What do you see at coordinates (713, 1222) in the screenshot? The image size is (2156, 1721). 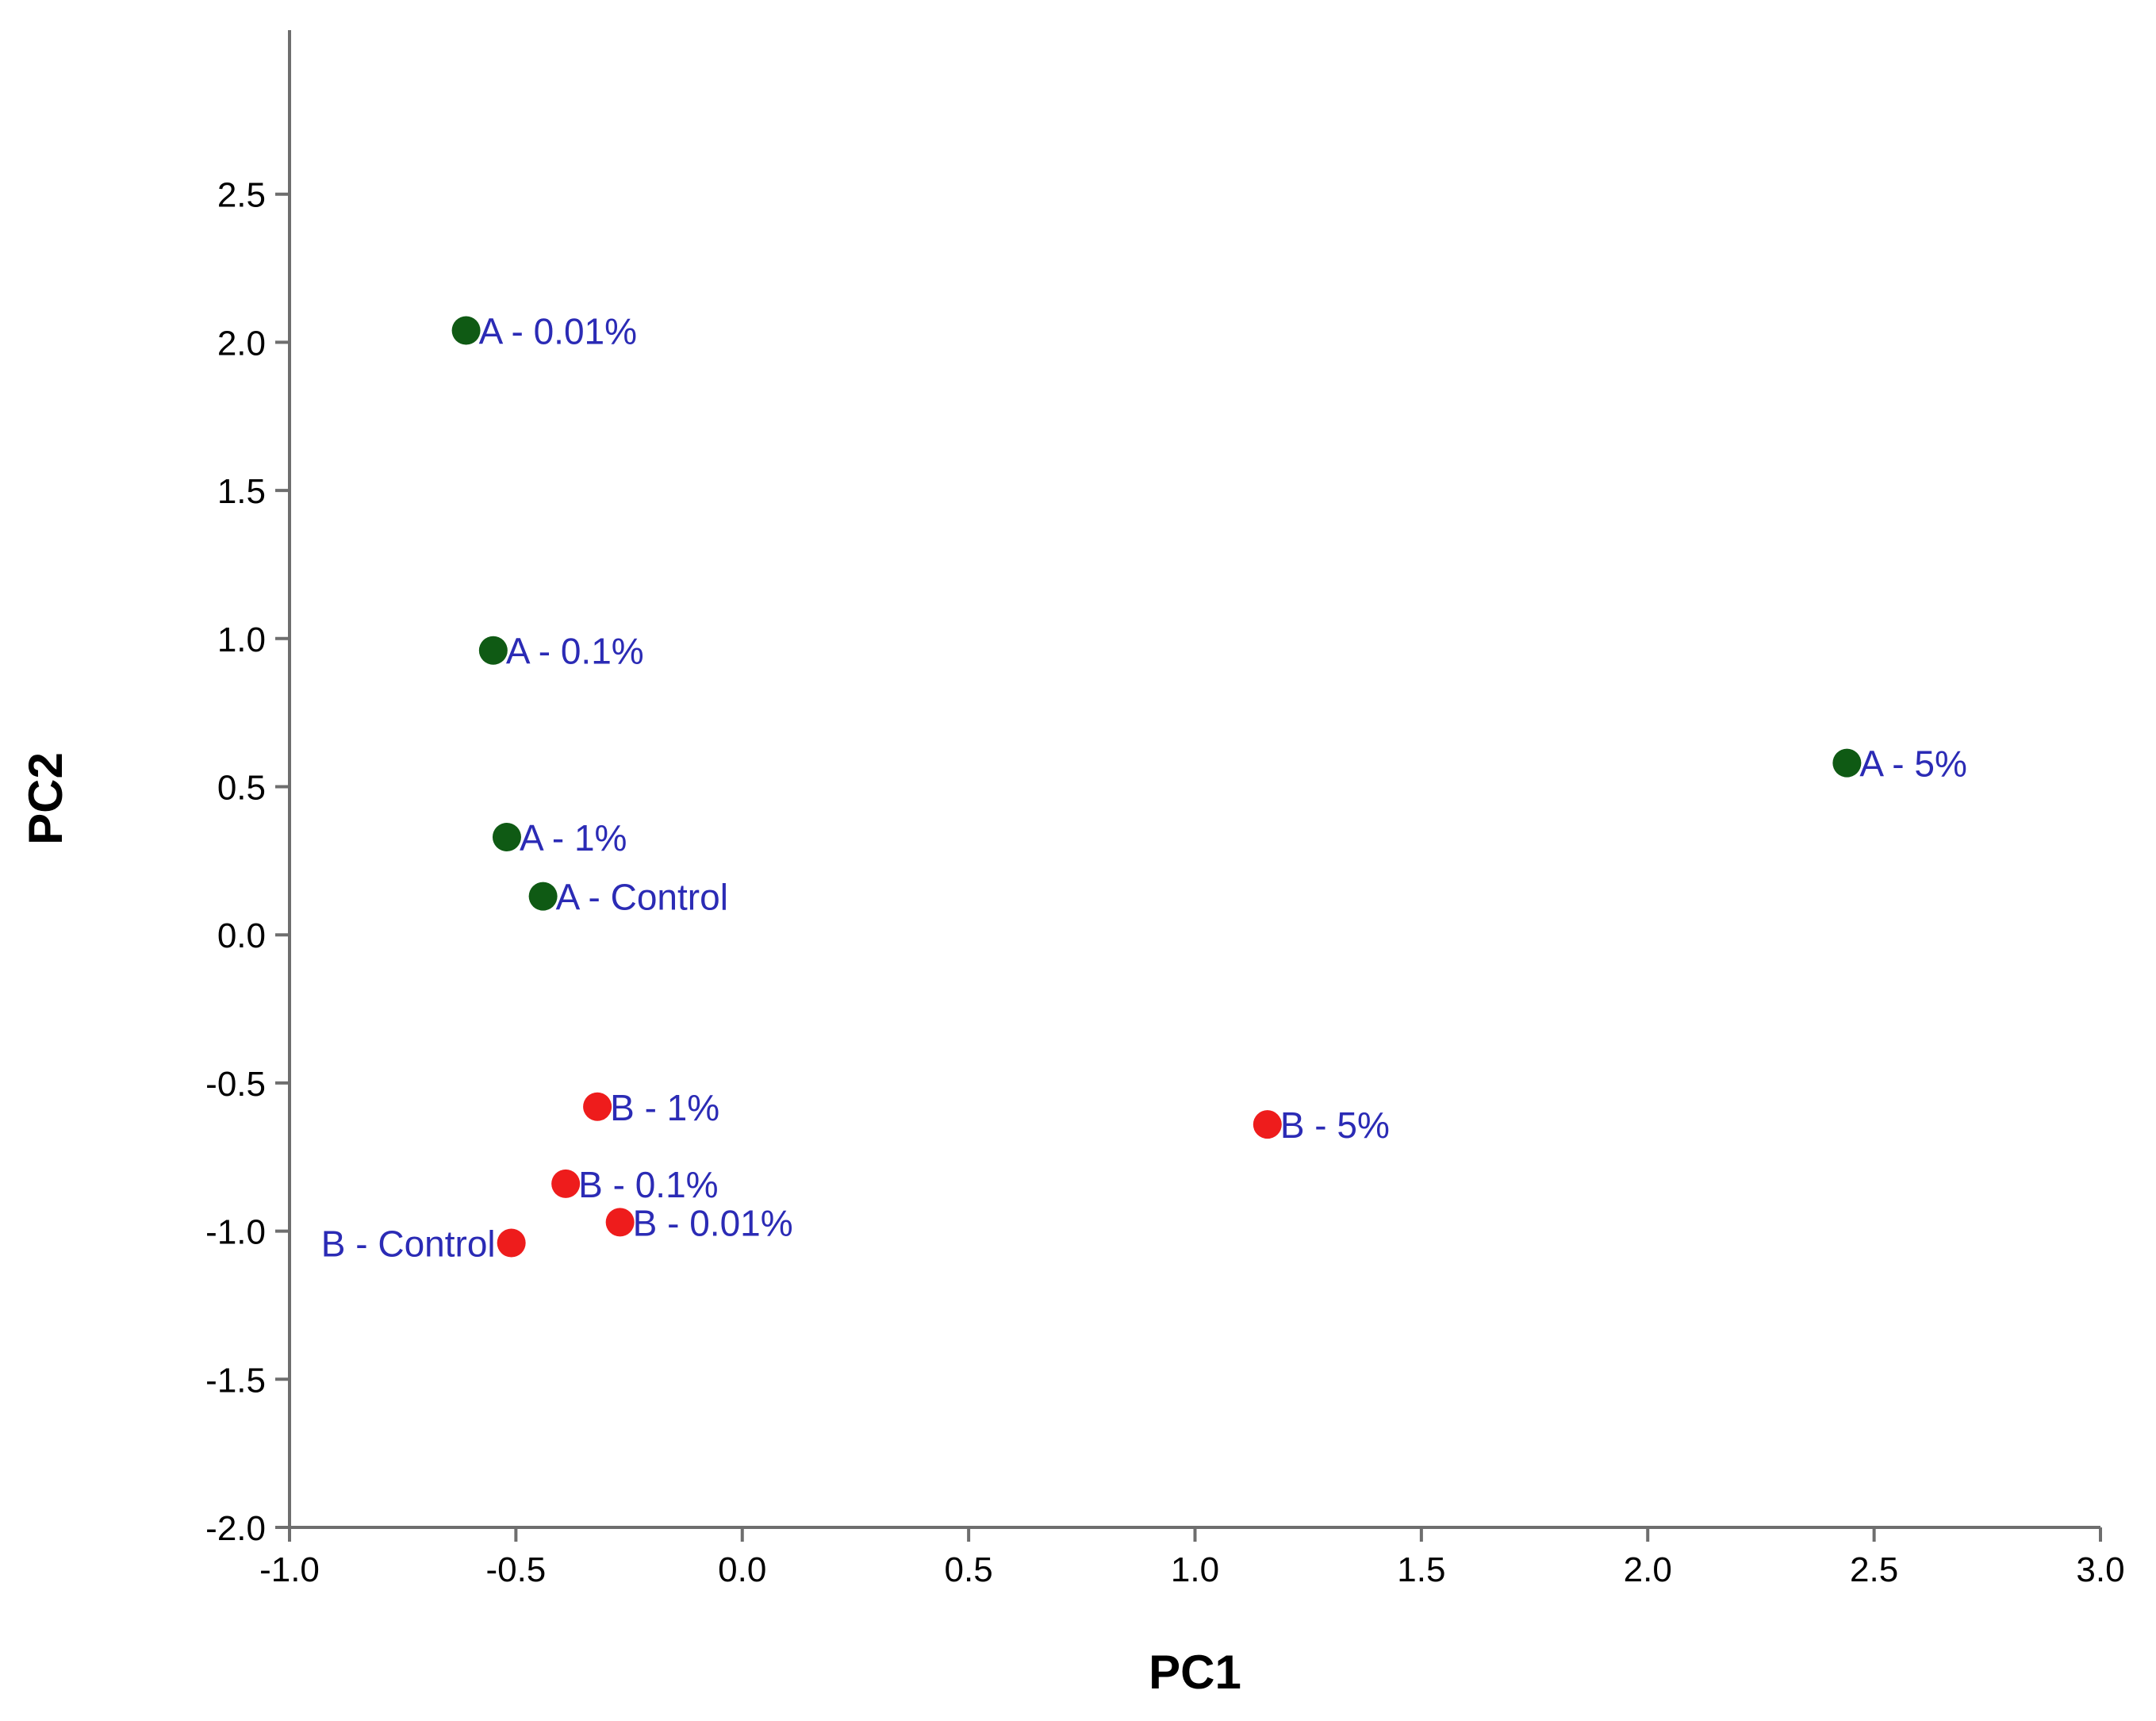 I see `data-point-label: B - 0.01%` at bounding box center [713, 1222].